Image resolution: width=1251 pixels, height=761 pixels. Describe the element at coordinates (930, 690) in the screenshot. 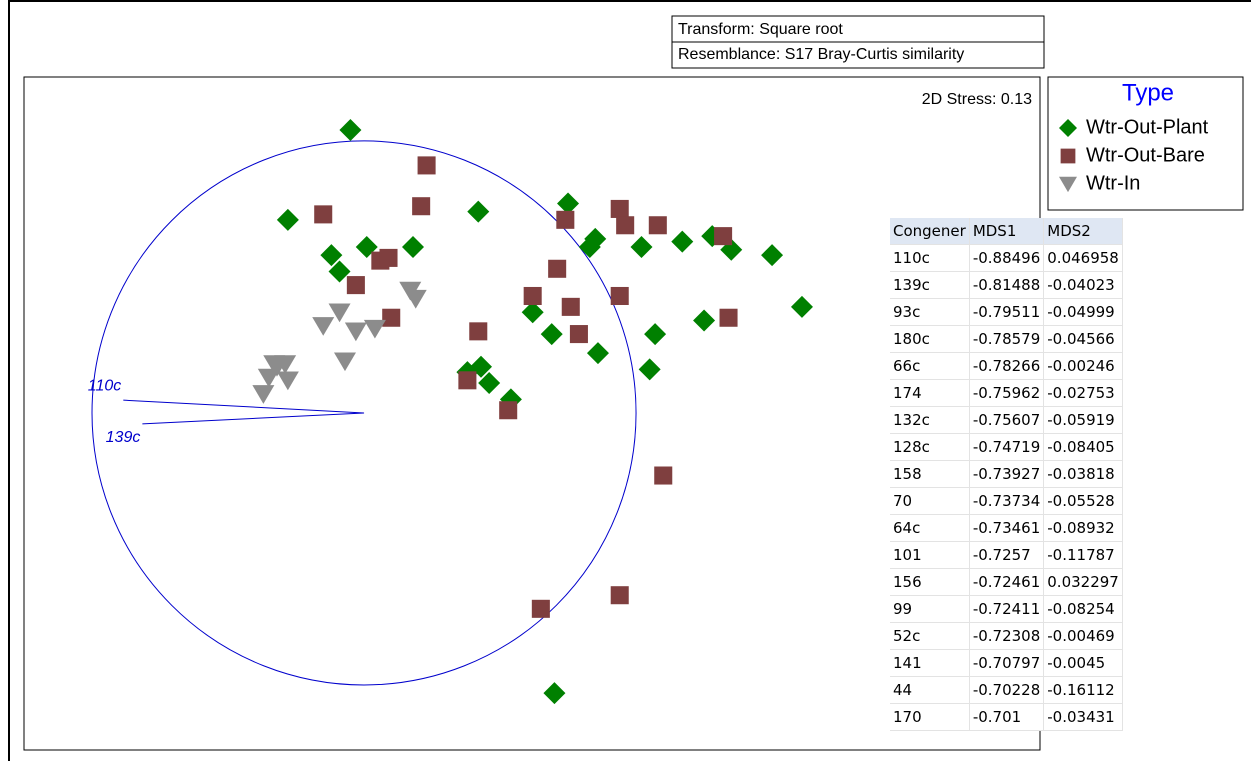

I see `table-cell: 44` at that location.